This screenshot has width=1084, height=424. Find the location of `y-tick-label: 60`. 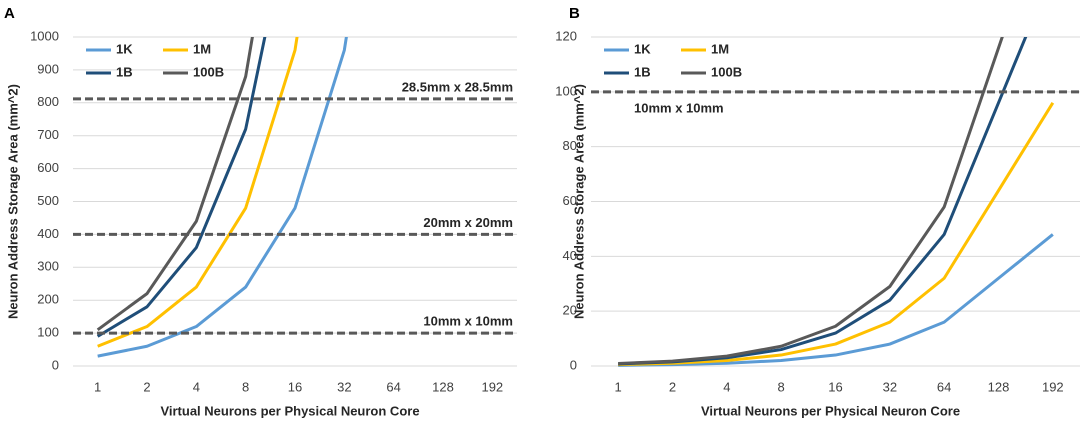

y-tick-label: 60 is located at coordinates (570, 200).